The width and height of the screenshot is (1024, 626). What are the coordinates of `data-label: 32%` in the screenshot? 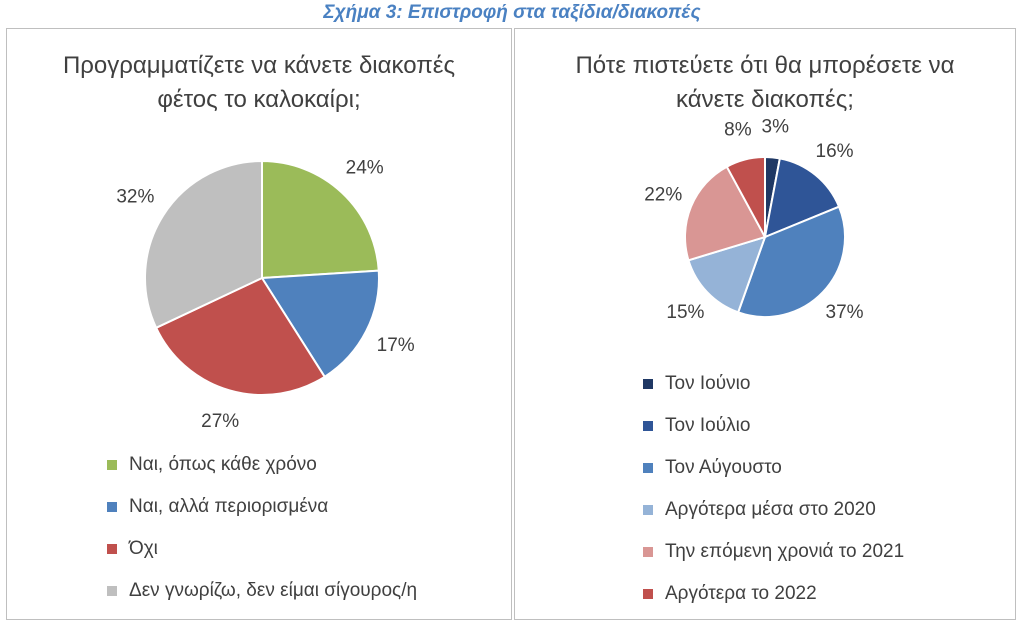 It's located at (135, 197).